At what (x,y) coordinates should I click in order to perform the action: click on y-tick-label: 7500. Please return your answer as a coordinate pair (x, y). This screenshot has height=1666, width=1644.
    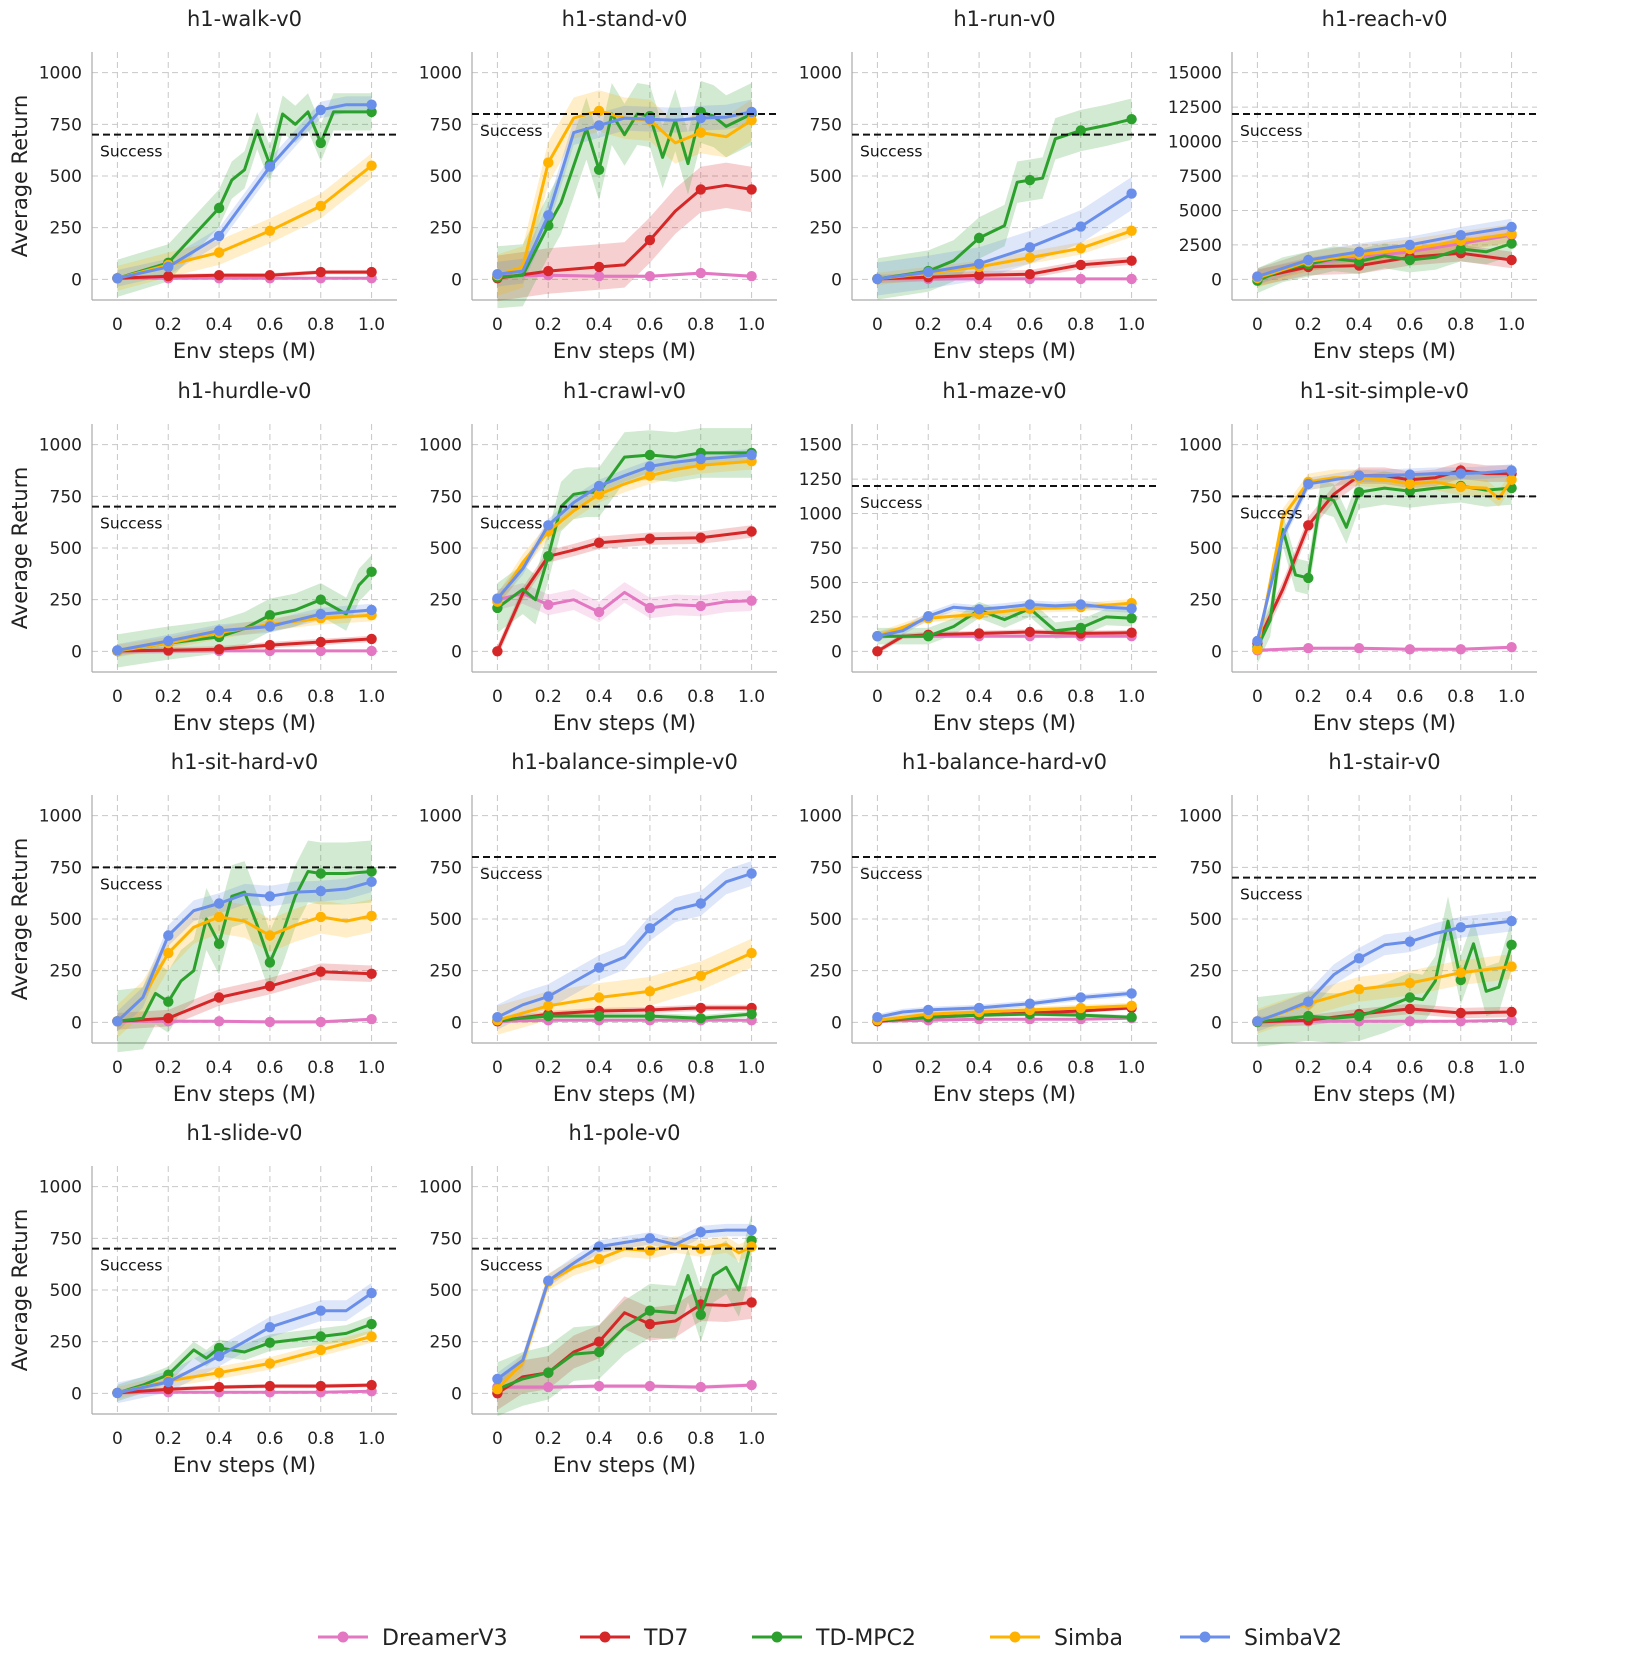
    Looking at the image, I should click on (1200, 177).